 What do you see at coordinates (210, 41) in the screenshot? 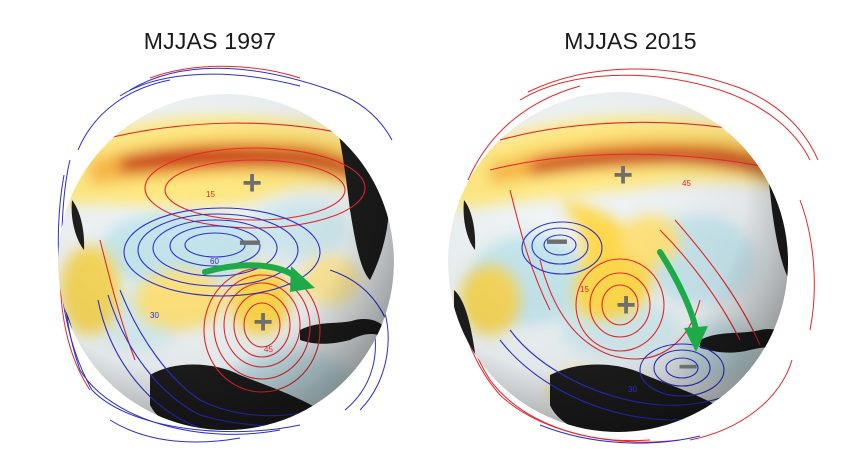
I see `panel-title: MJJAS 1997` at bounding box center [210, 41].